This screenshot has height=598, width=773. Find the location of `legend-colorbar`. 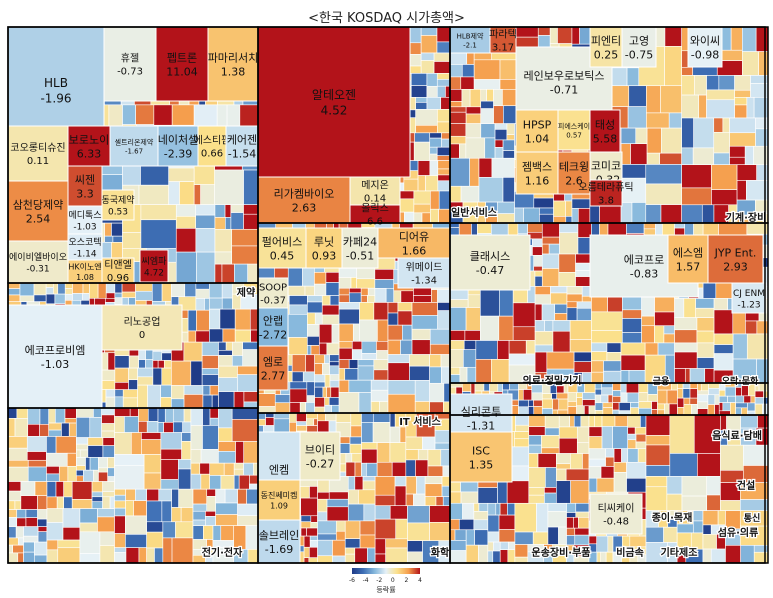

legend-colorbar is located at coordinates (386, 571).